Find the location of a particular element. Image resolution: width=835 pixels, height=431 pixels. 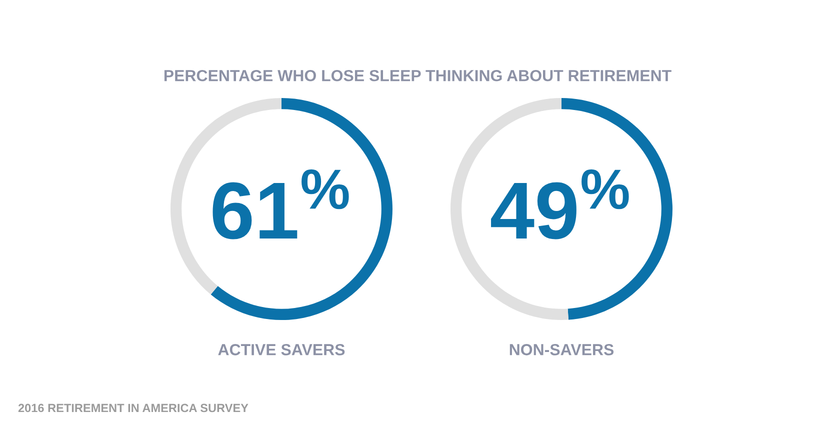

data-label: 61$^{%}$ is located at coordinates (280, 204).